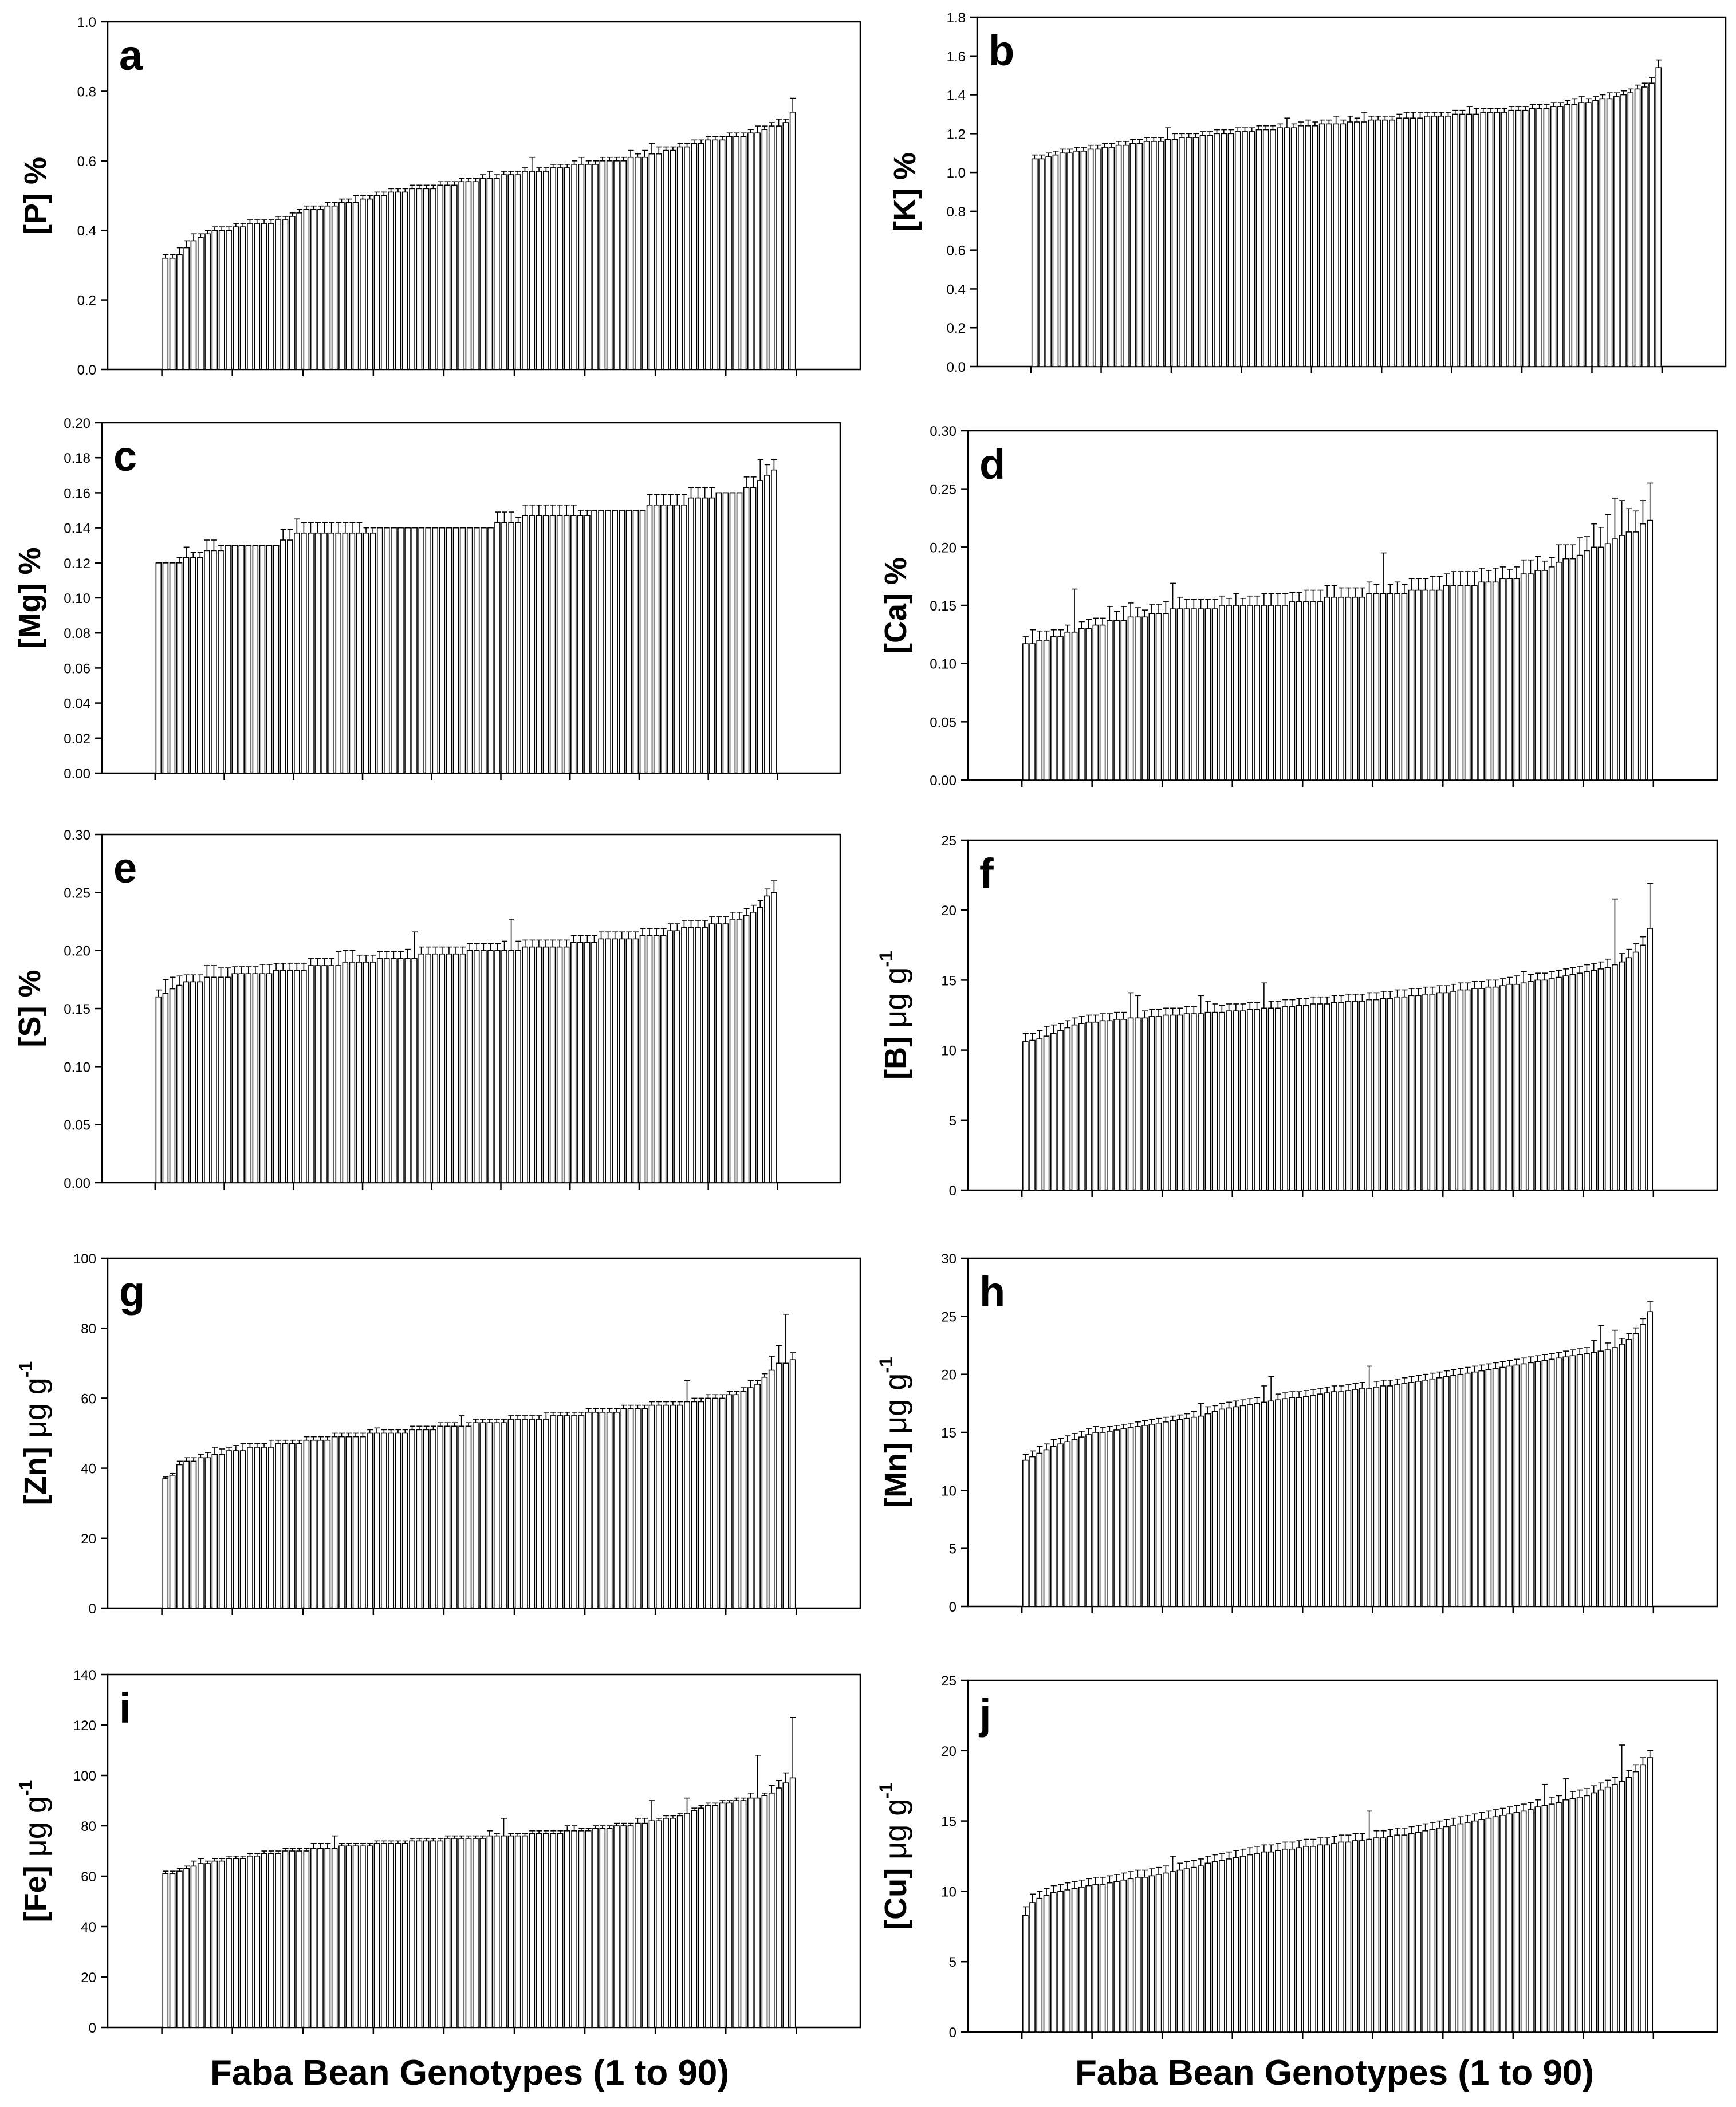  I want to click on y-tick-label: 5, so click(952, 1121).